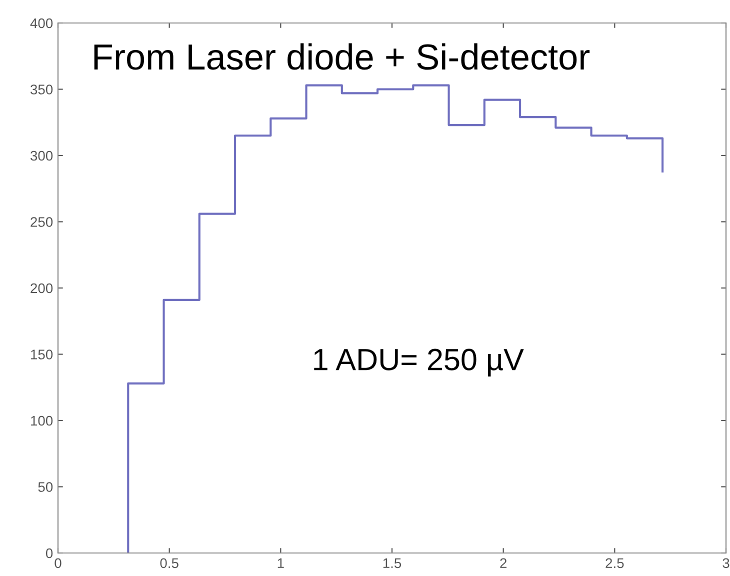  What do you see at coordinates (615, 563) in the screenshot?
I see `x-tick-label: 2.5` at bounding box center [615, 563].